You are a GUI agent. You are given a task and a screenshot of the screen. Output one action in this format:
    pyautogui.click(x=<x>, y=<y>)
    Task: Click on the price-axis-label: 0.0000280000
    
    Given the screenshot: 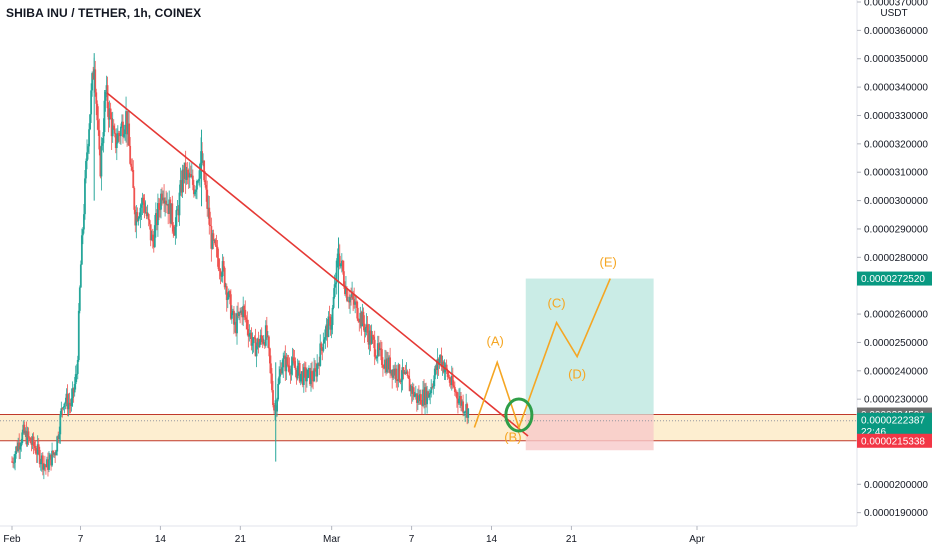 What is the action you would take?
    pyautogui.click(x=896, y=258)
    